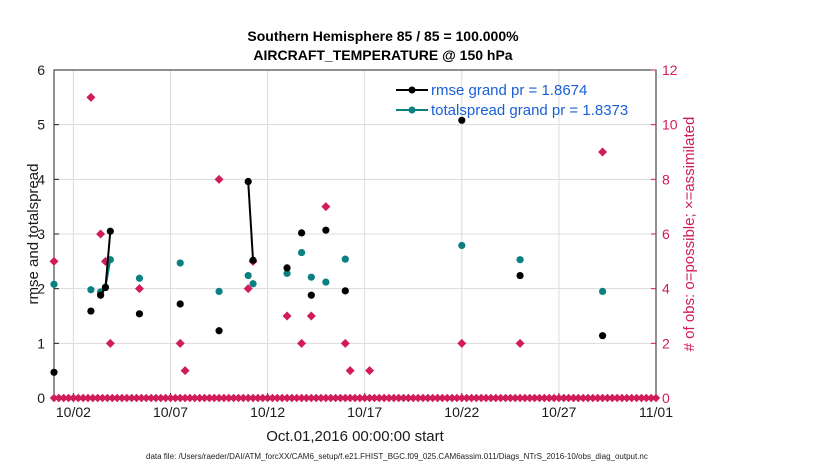 This screenshot has height=470, width=830. What do you see at coordinates (251, 221) in the screenshot?
I see `rmse-line` at bounding box center [251, 221].